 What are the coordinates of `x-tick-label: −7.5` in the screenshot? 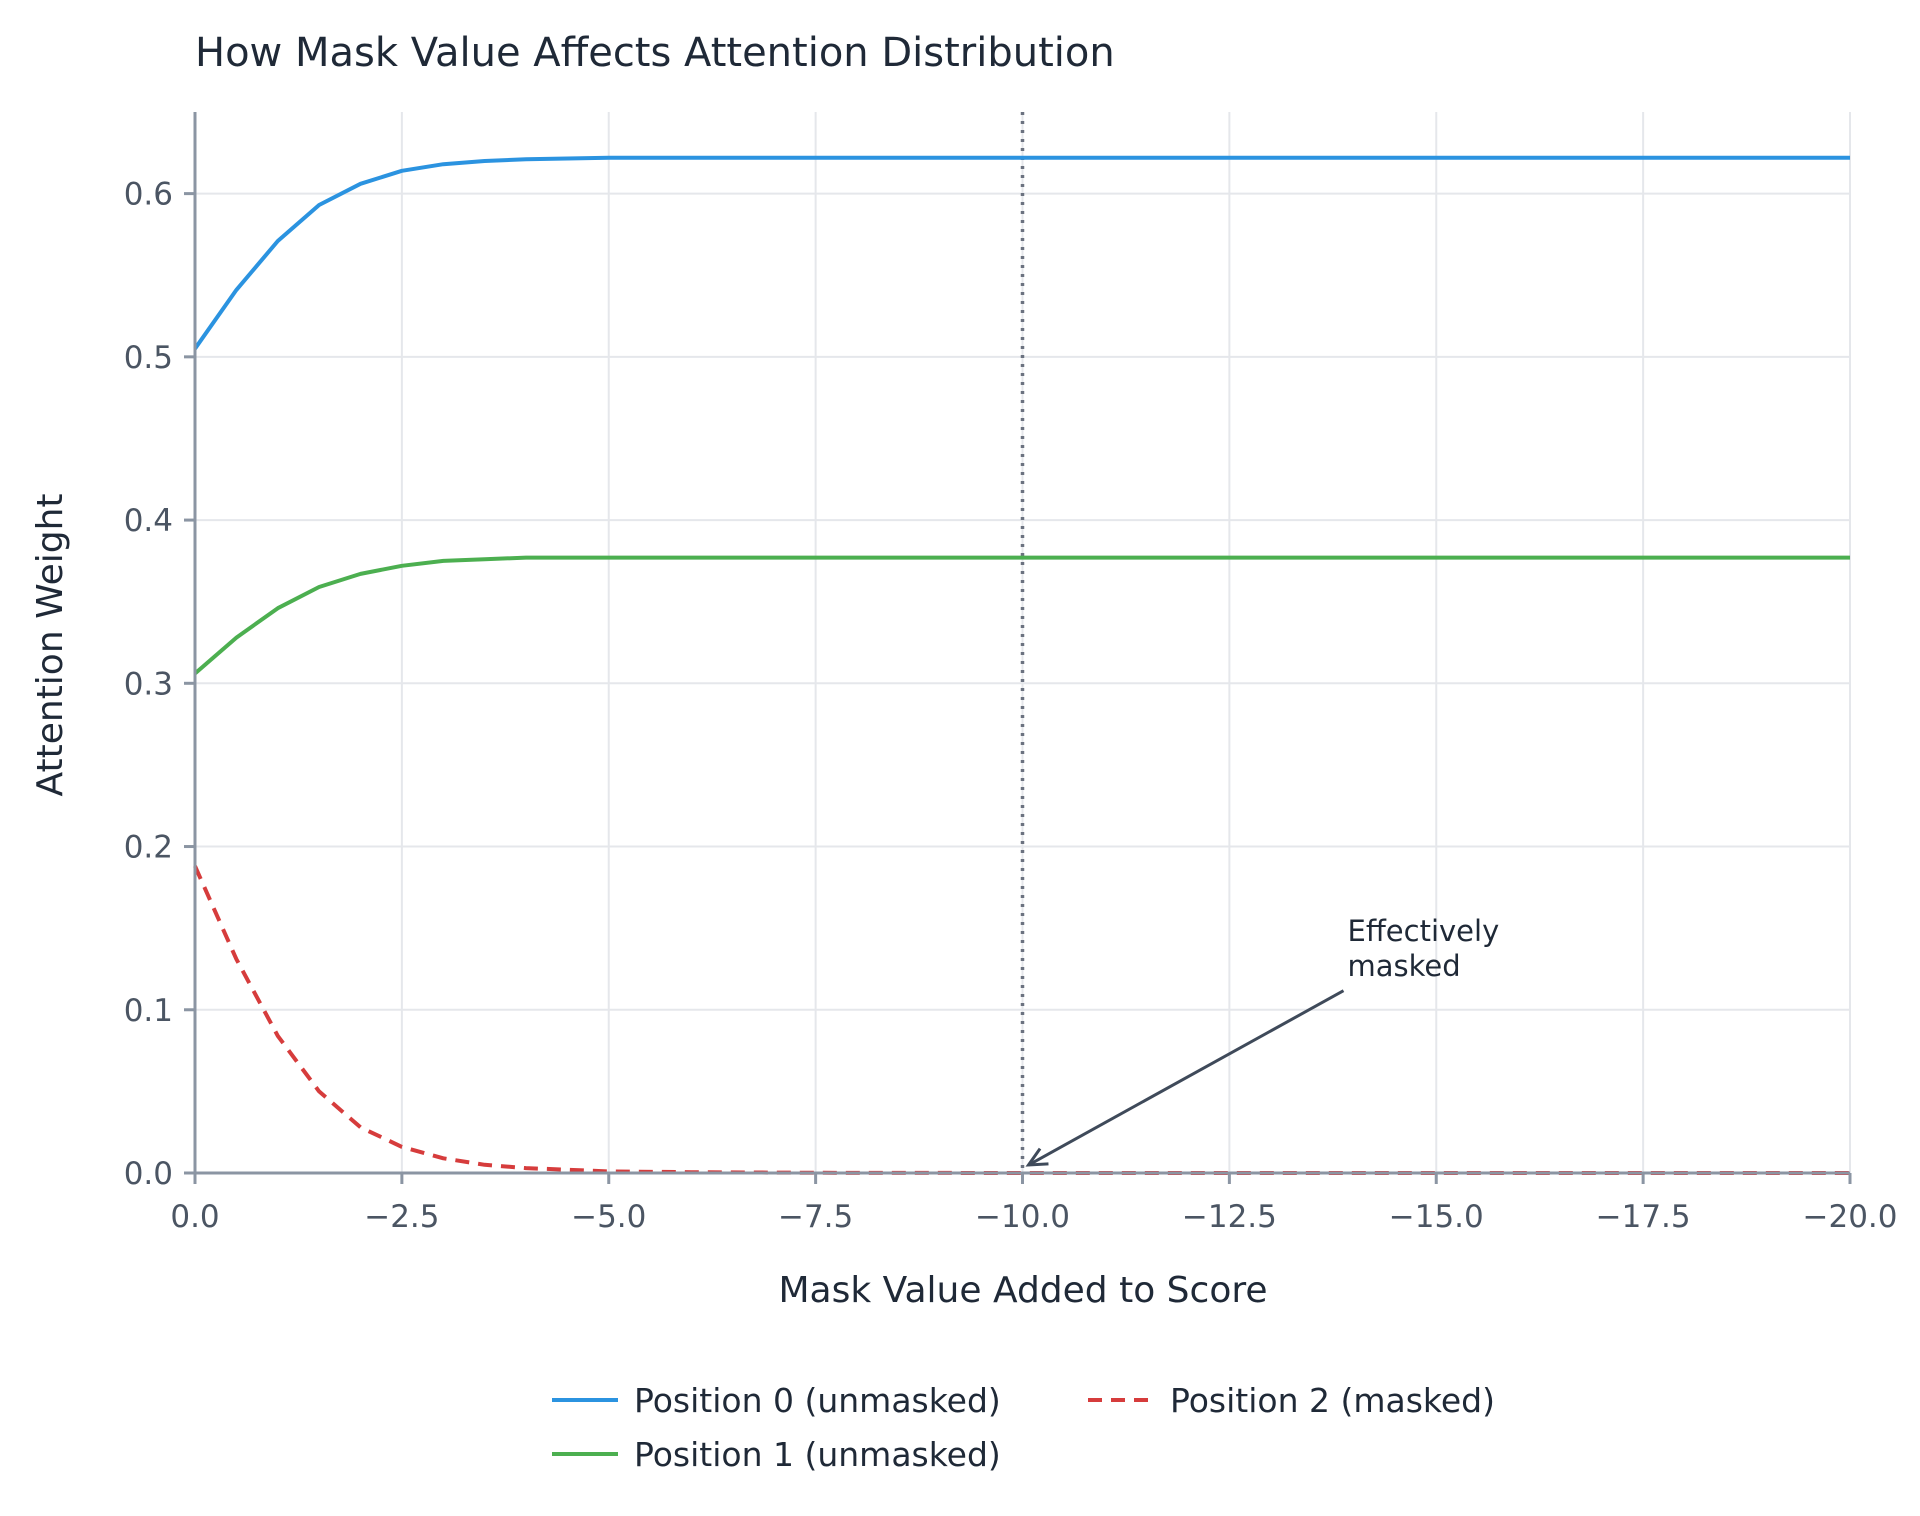 It's located at (815, 1217).